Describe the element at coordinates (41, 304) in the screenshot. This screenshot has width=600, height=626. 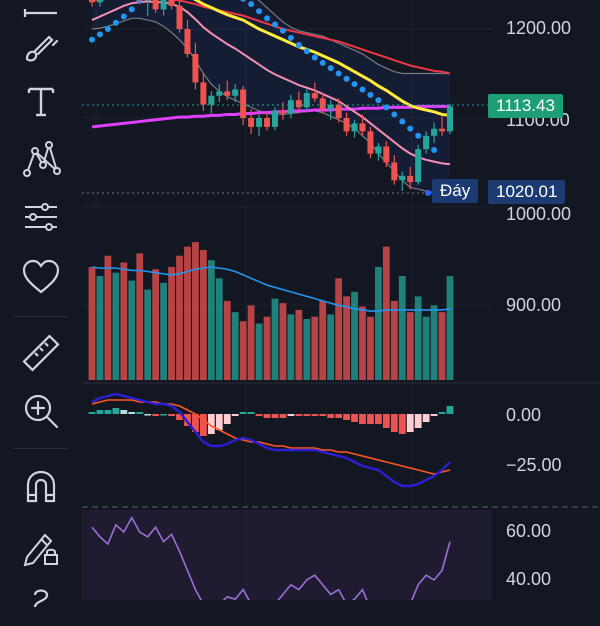
I see `drawing-toolbar` at that location.